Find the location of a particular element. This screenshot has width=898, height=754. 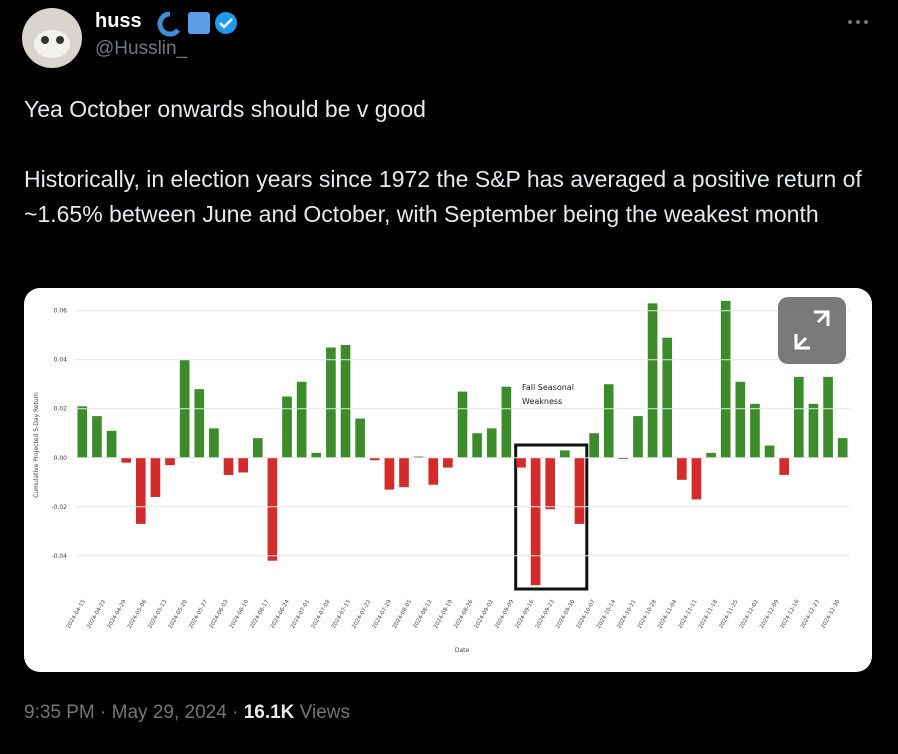

y-tick-label: -0.04 is located at coordinates (59, 556).